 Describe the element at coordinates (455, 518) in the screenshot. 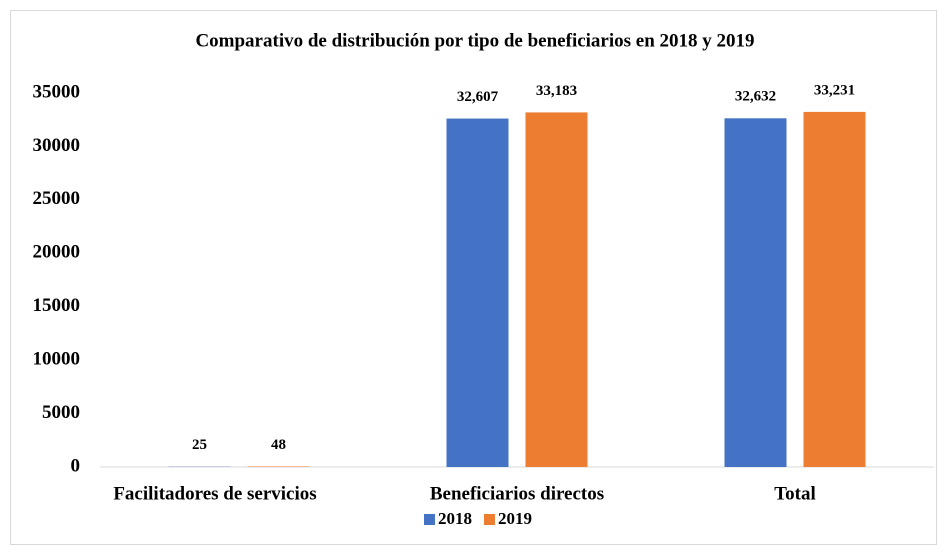

I see `legend-label: 2018` at that location.